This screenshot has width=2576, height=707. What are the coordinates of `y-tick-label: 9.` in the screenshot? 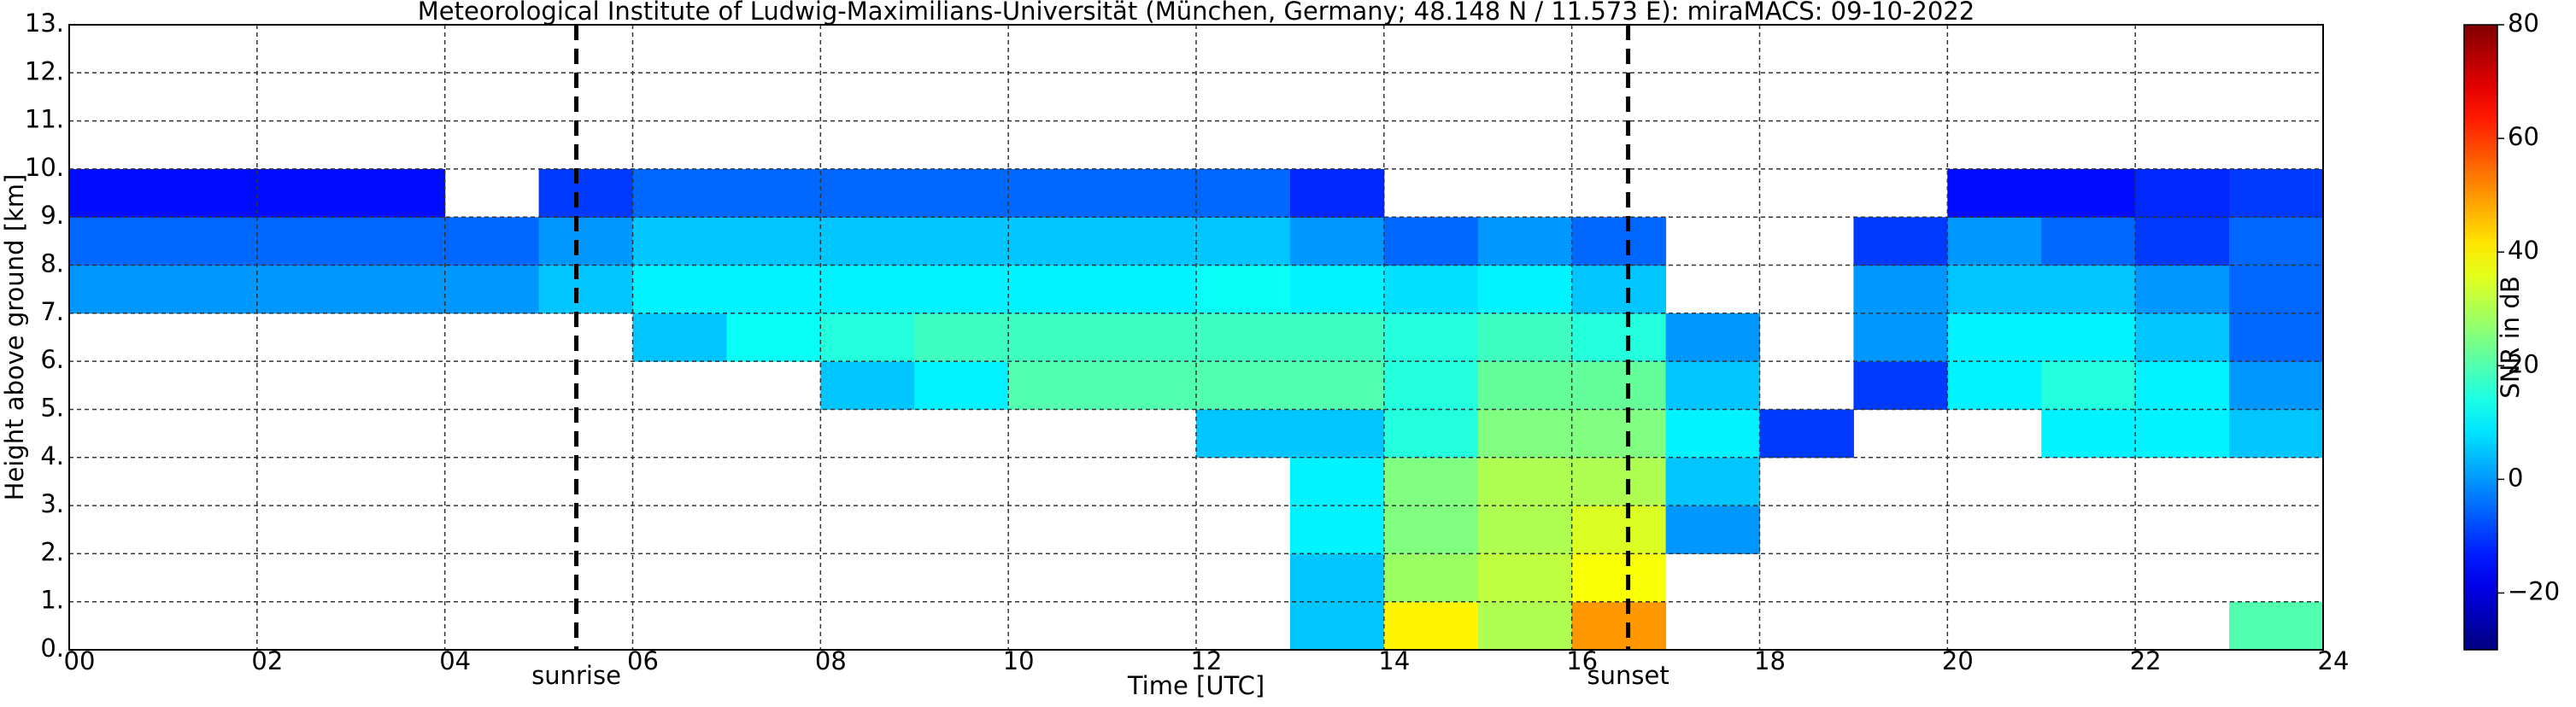 It's located at (52, 216).